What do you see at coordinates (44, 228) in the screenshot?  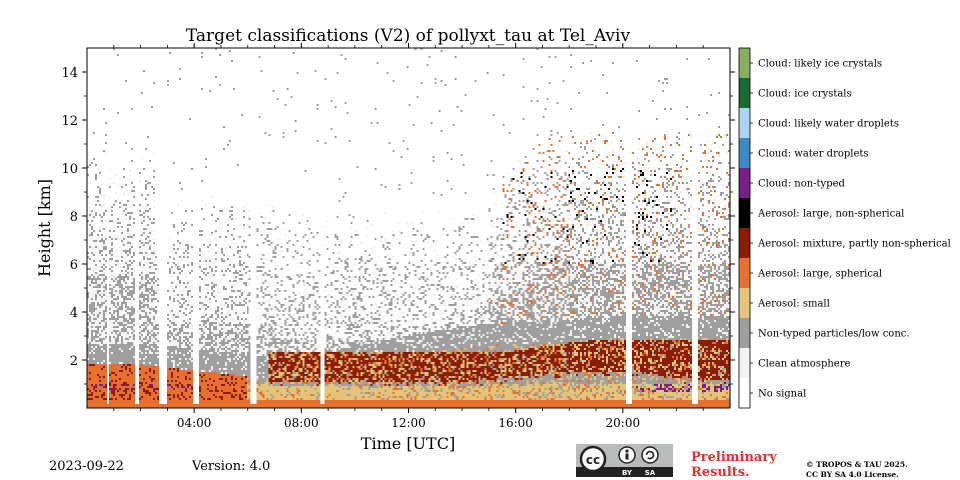 I see `y-axis-label: Height [km]` at bounding box center [44, 228].